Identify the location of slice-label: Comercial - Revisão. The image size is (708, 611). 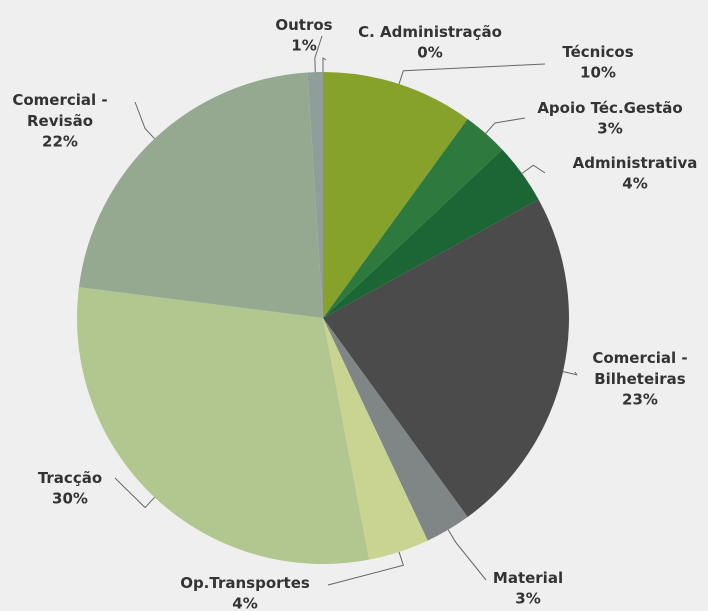
(59, 110).